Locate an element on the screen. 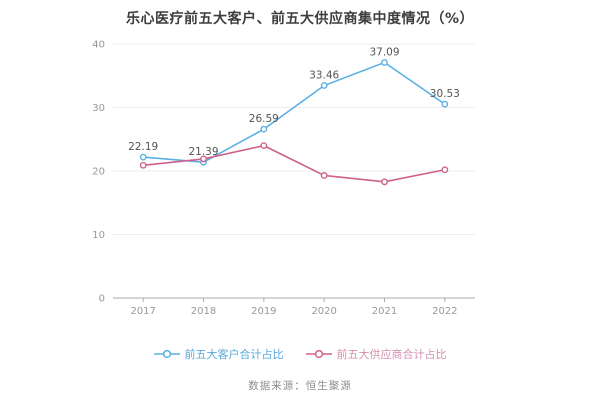  svg-text: 33.46 is located at coordinates (324, 76).